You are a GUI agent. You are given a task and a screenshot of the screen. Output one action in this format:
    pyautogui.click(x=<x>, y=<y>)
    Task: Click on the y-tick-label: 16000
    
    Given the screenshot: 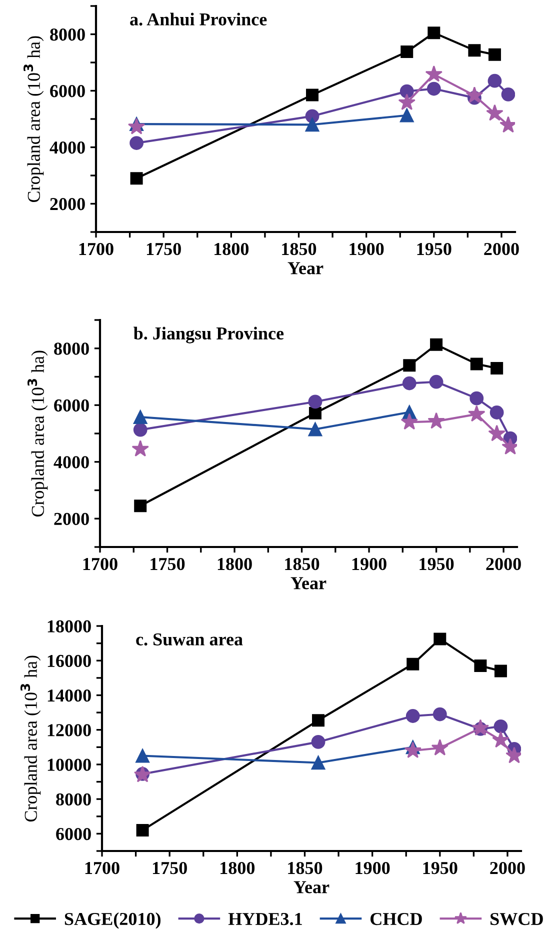 What is the action you would take?
    pyautogui.click(x=69, y=661)
    